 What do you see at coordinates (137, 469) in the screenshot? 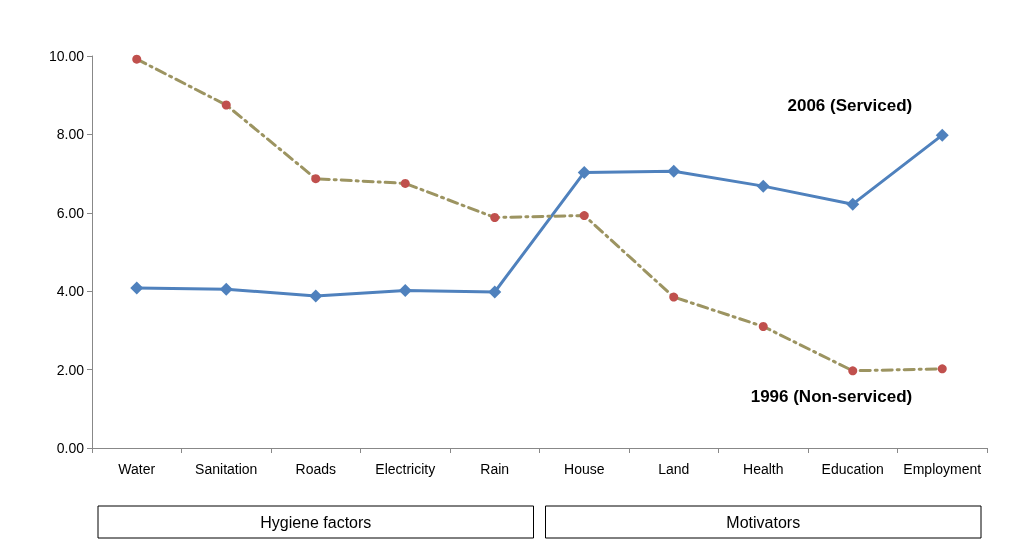
I see `x-tick-label: Water` at bounding box center [137, 469].